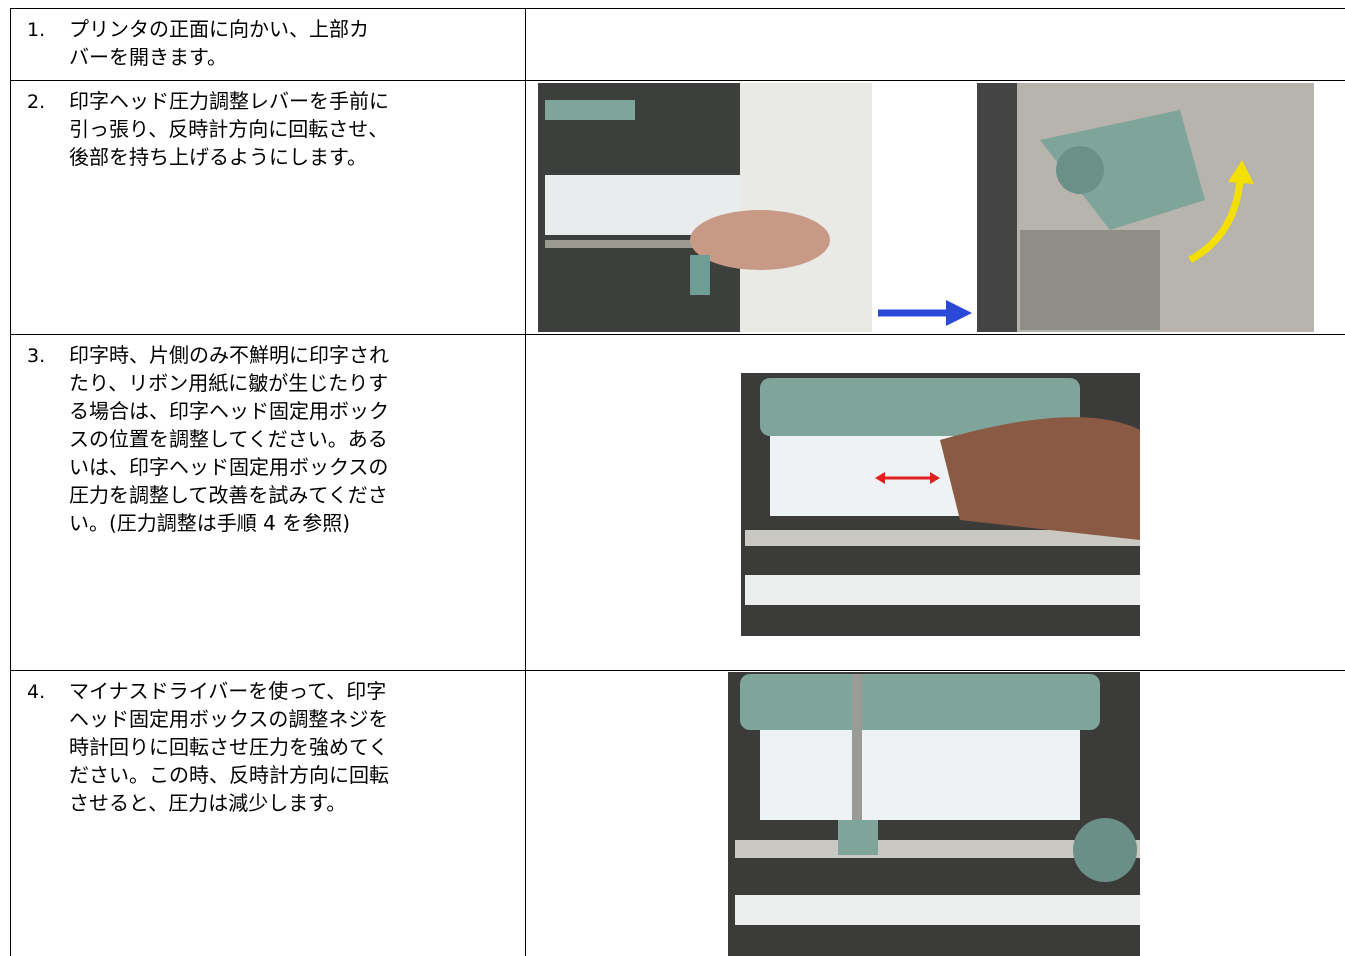 The width and height of the screenshot is (1345, 956). Describe the element at coordinates (229, 383) in the screenshot. I see `text-line: たり、リボン用紙に皺が生じたりす` at that location.